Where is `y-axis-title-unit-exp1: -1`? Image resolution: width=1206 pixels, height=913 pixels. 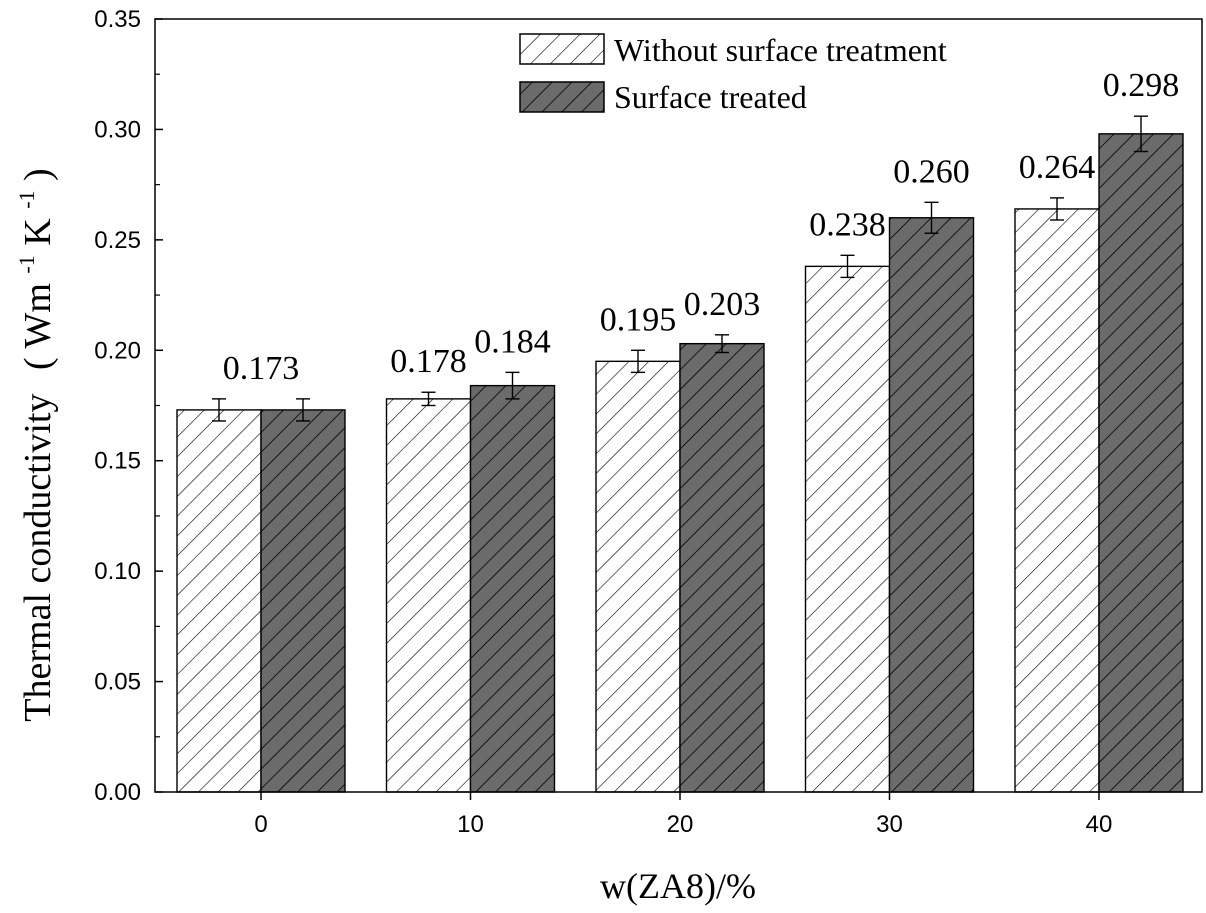
y-axis-title-unit-exp1: -1 is located at coordinates (26, 264).